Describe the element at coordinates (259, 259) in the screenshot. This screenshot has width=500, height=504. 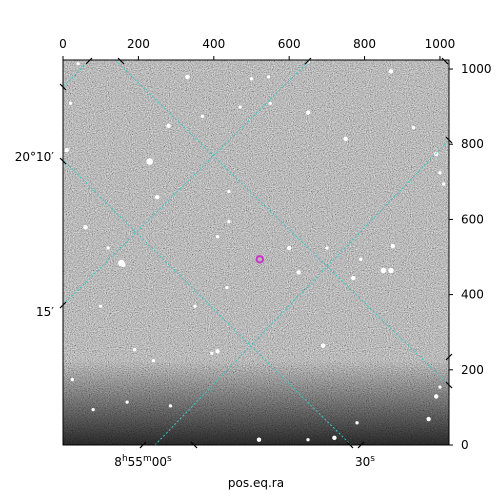
I see `target-marker` at that location.